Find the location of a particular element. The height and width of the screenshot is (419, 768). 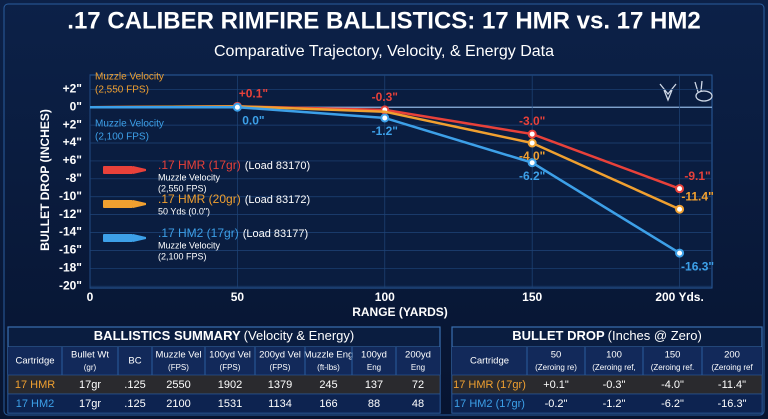

x-tick-label: 50 is located at coordinates (238, 297).